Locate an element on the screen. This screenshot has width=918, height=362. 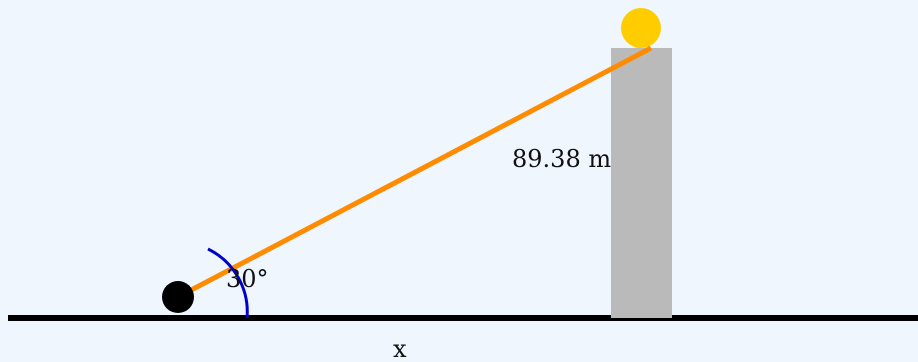
base-label: x is located at coordinates (400, 348).